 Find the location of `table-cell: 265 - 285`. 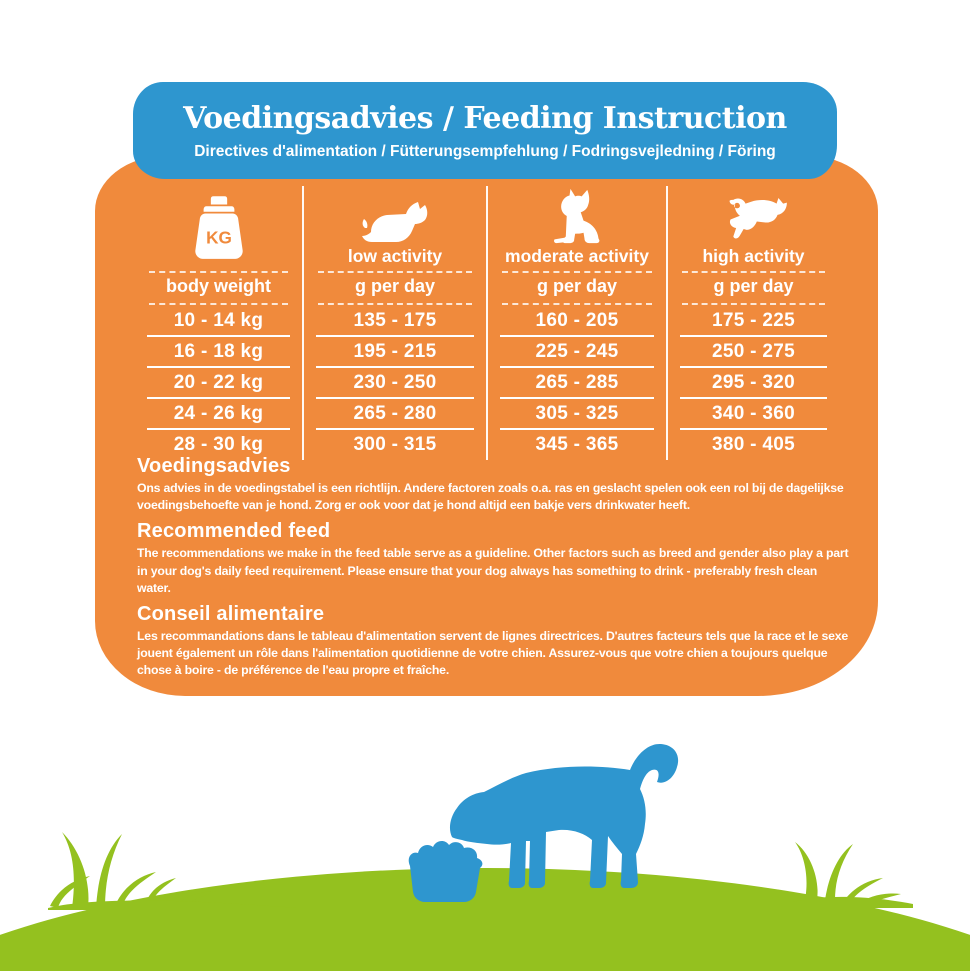

table-cell: 265 - 285 is located at coordinates (577, 382).